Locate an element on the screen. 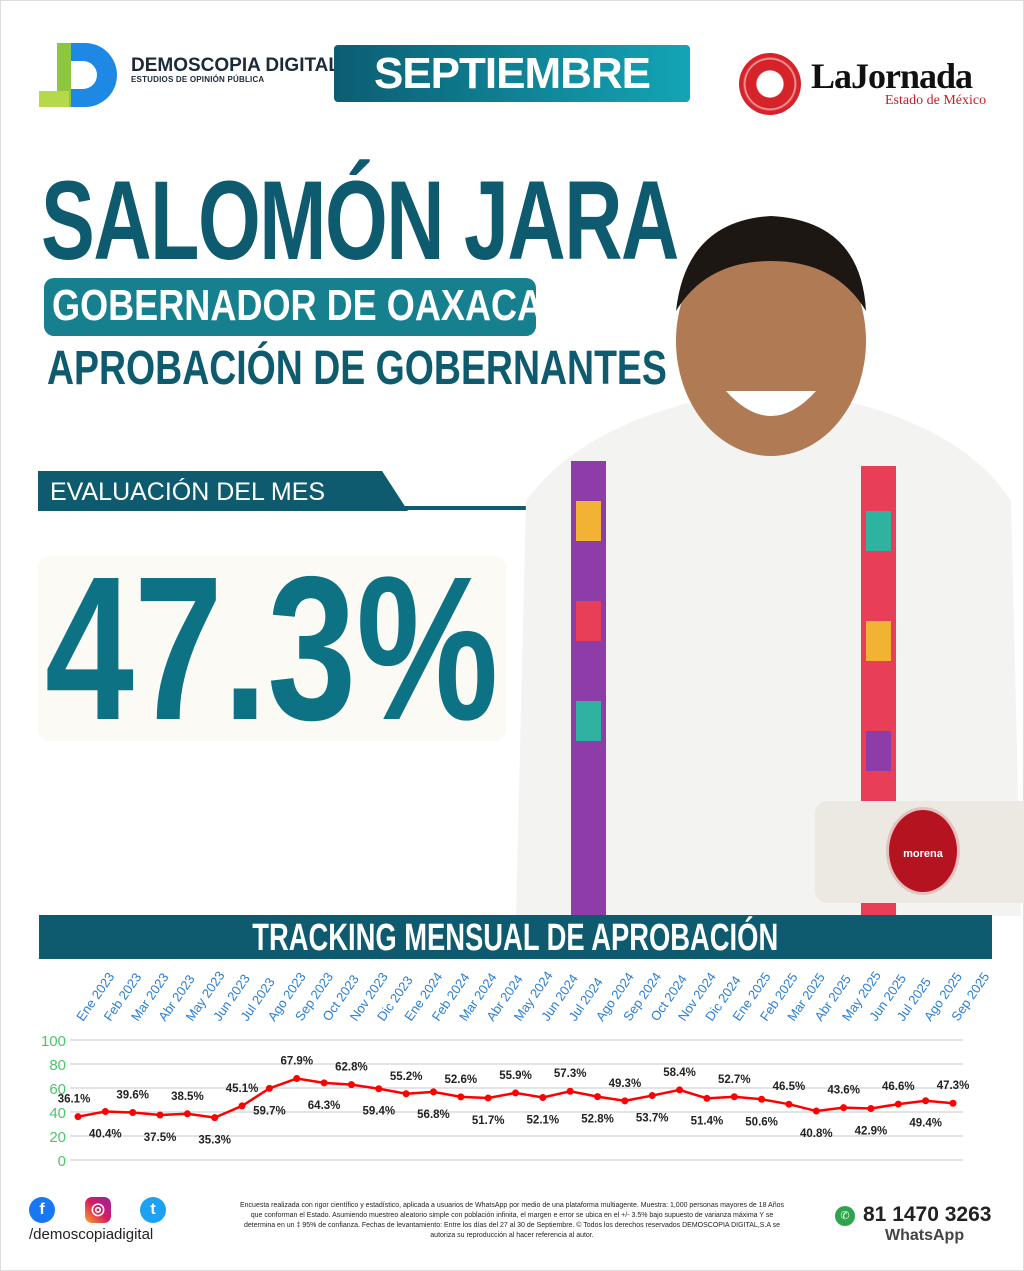 This screenshot has height=1271, width=1024. data-label: 43.6% is located at coordinates (843, 1091).